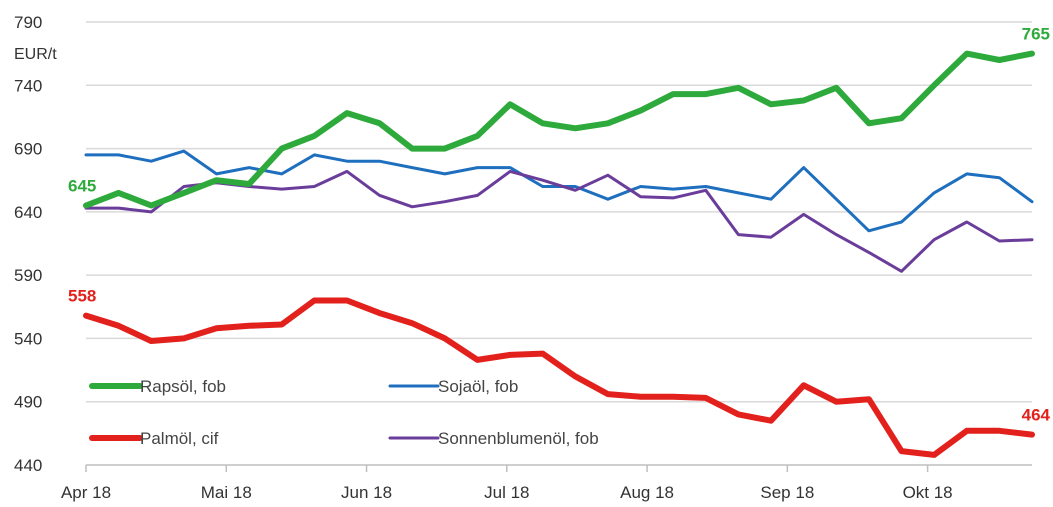 This screenshot has width=1053, height=507. I want to click on legend-label: Sonnenblumenöl, fob, so click(518, 438).